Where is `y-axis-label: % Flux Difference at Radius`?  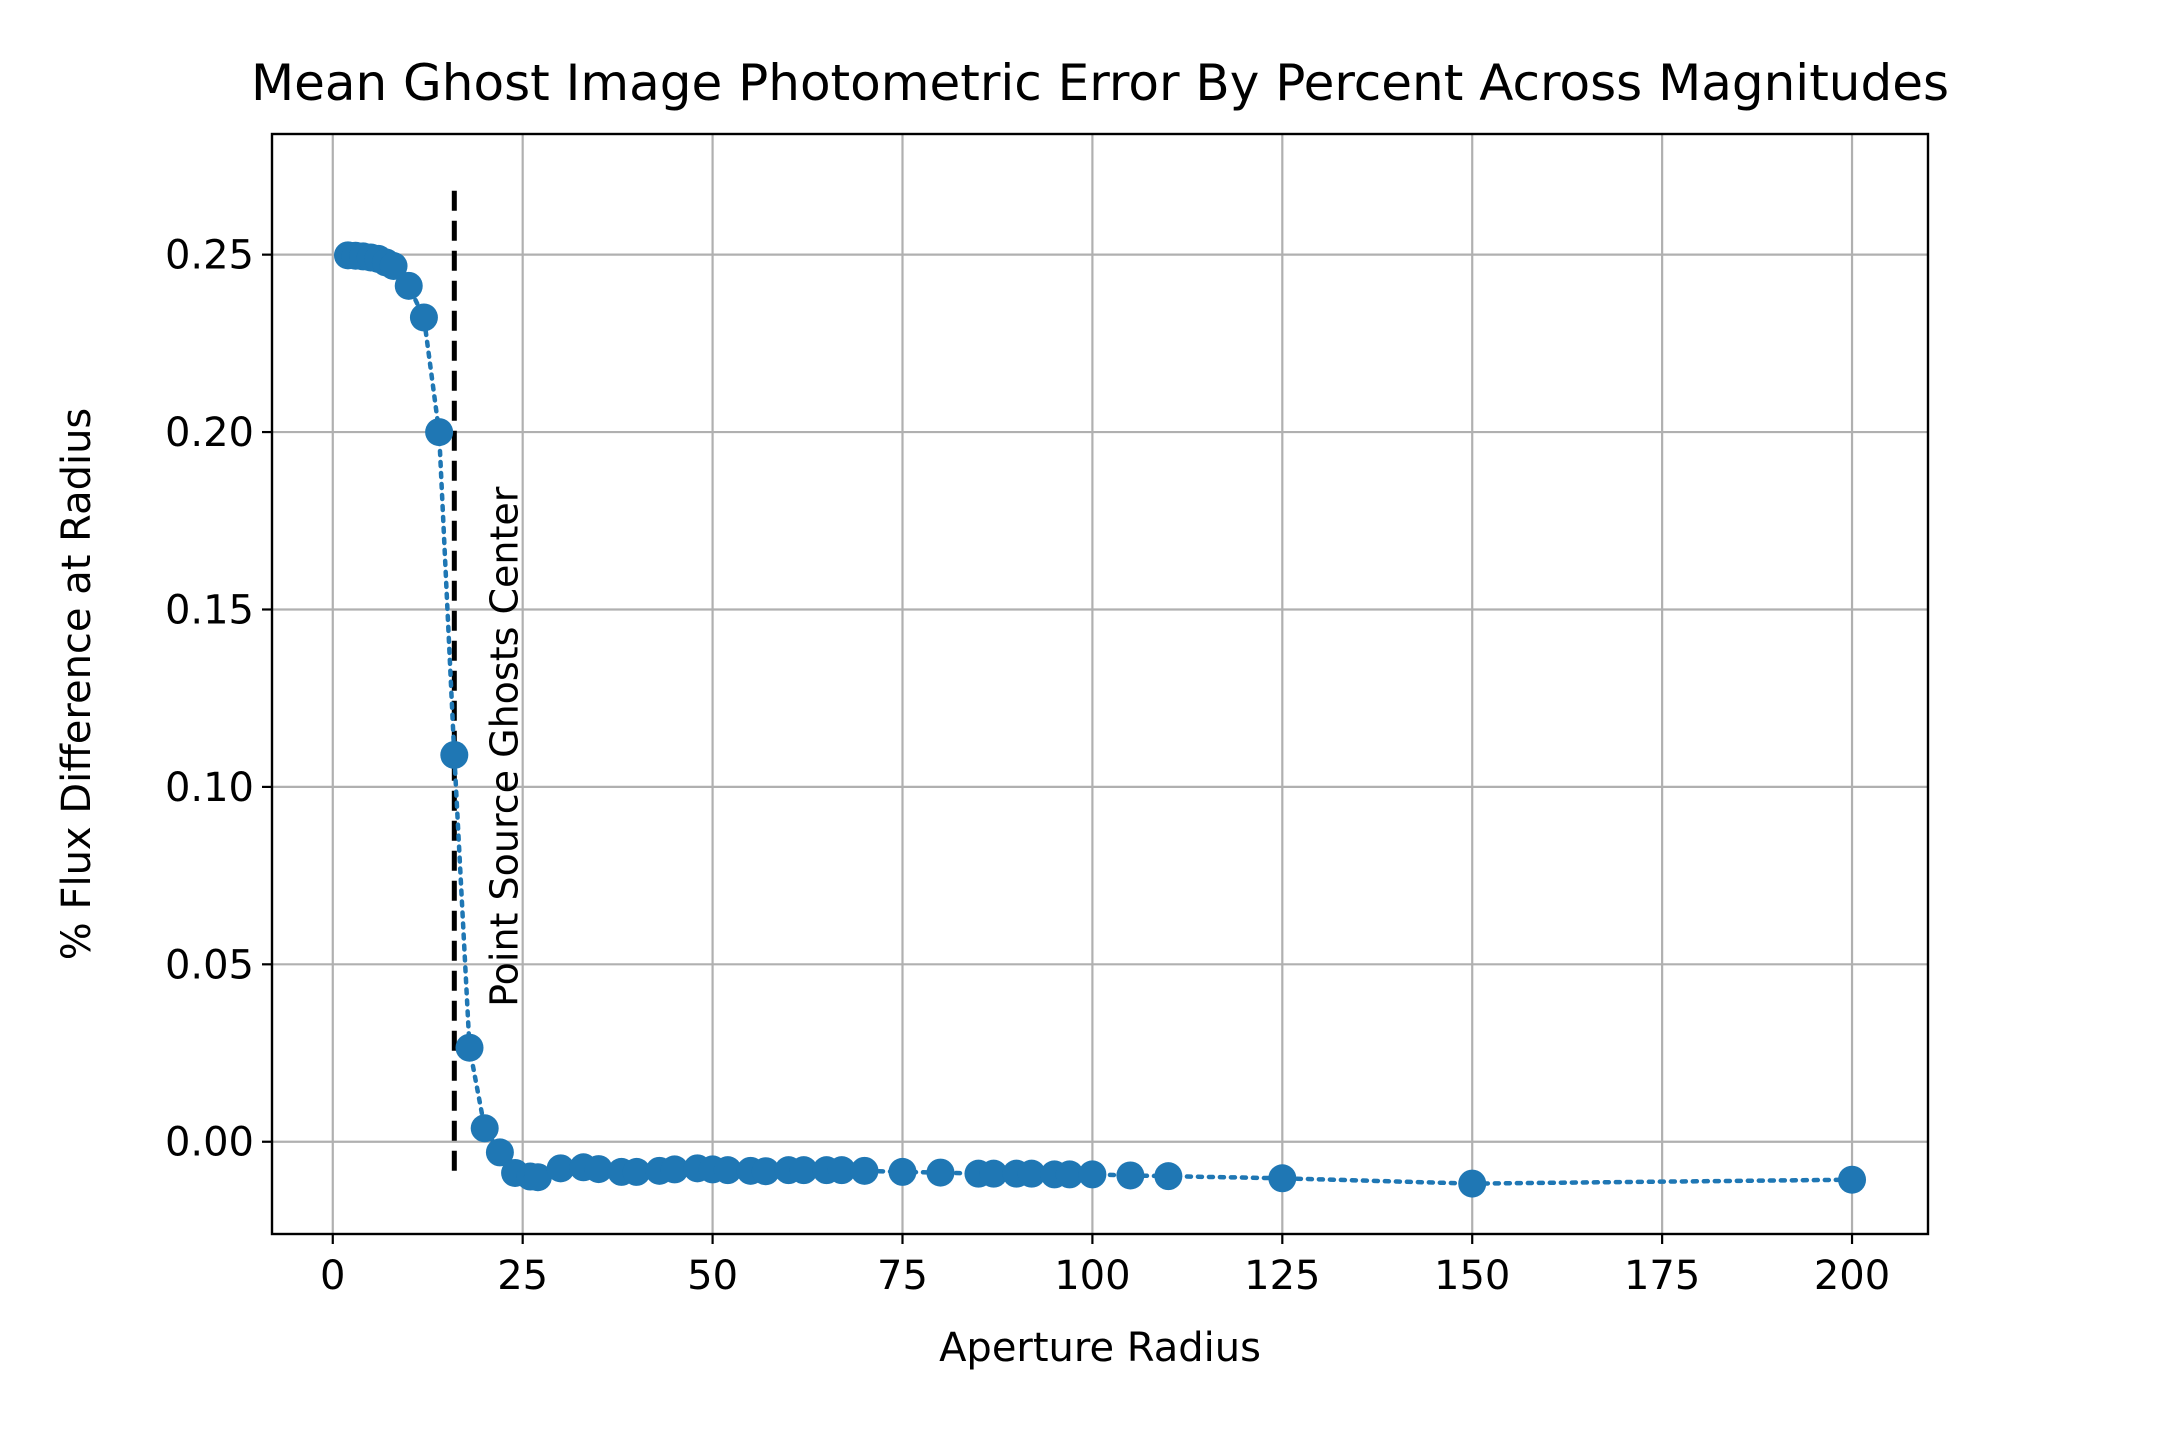
y-axis-label: % Flux Difference at Radius is located at coordinates (77, 684).